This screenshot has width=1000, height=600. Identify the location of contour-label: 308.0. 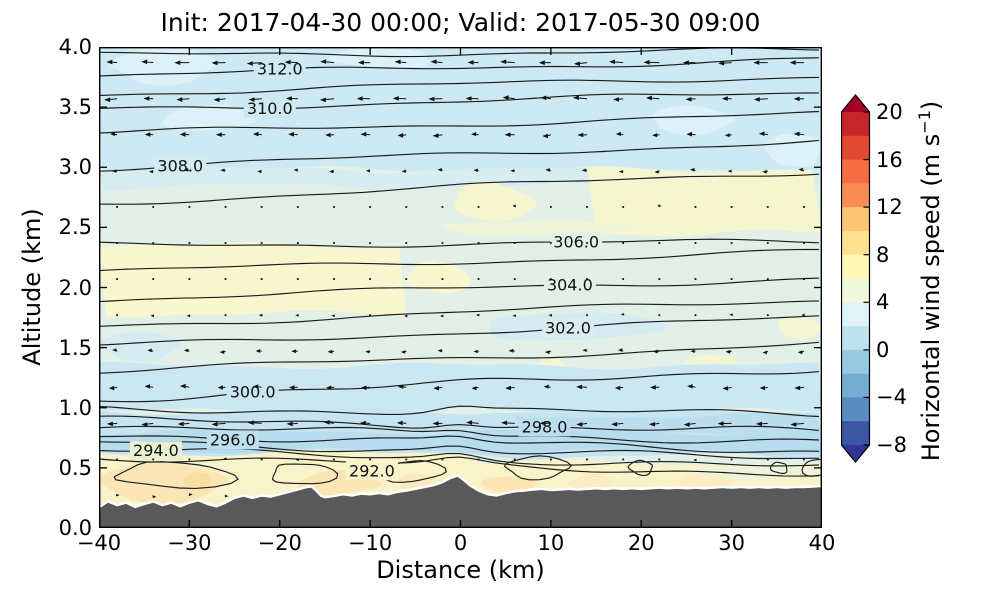
(180, 165).